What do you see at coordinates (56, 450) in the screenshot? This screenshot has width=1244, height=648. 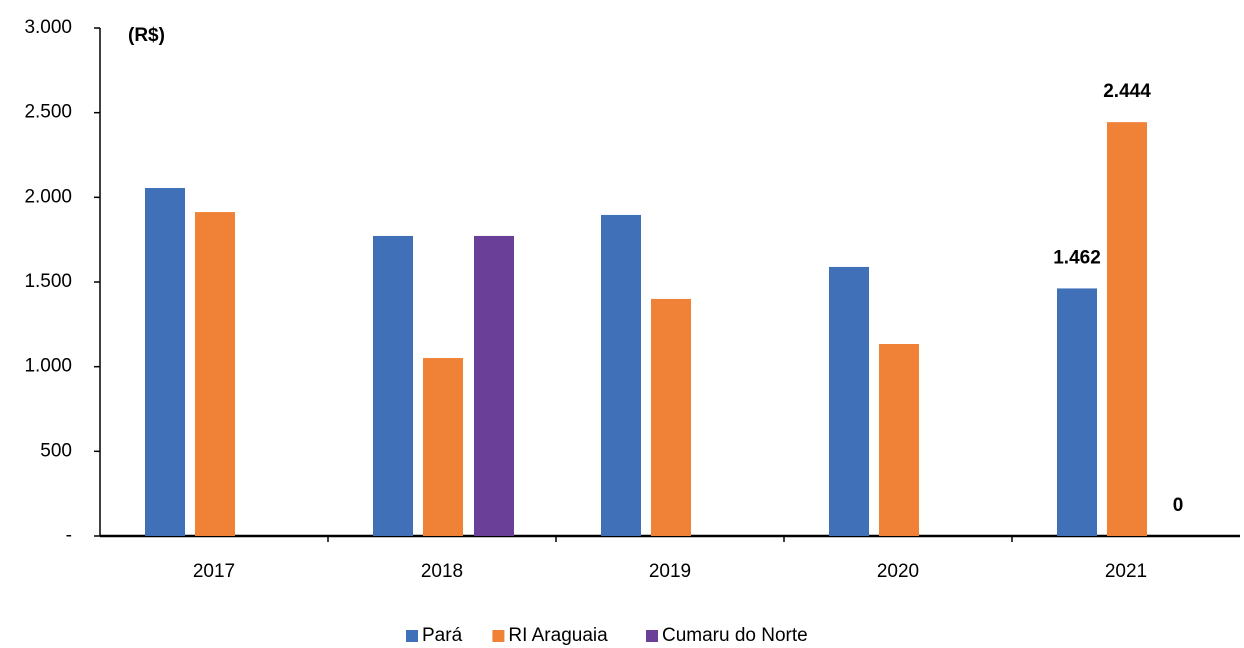 I see `y-tick-label: 500` at bounding box center [56, 450].